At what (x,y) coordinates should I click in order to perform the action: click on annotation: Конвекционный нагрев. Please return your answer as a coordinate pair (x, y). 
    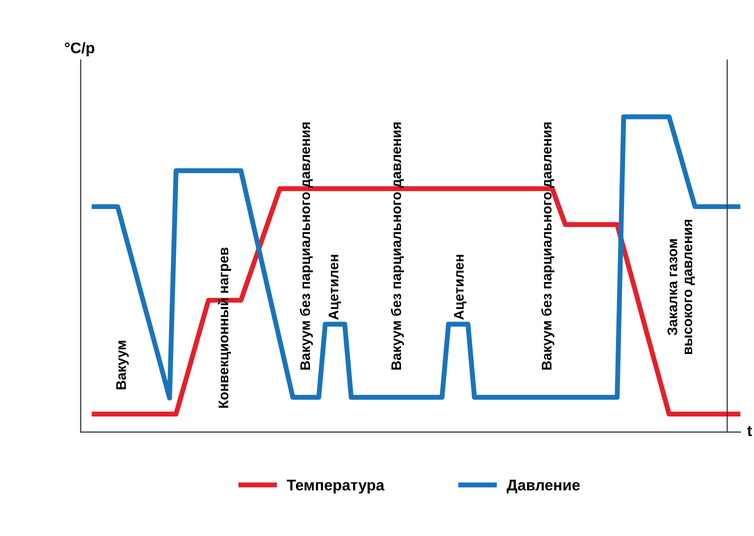
    Looking at the image, I should click on (225, 328).